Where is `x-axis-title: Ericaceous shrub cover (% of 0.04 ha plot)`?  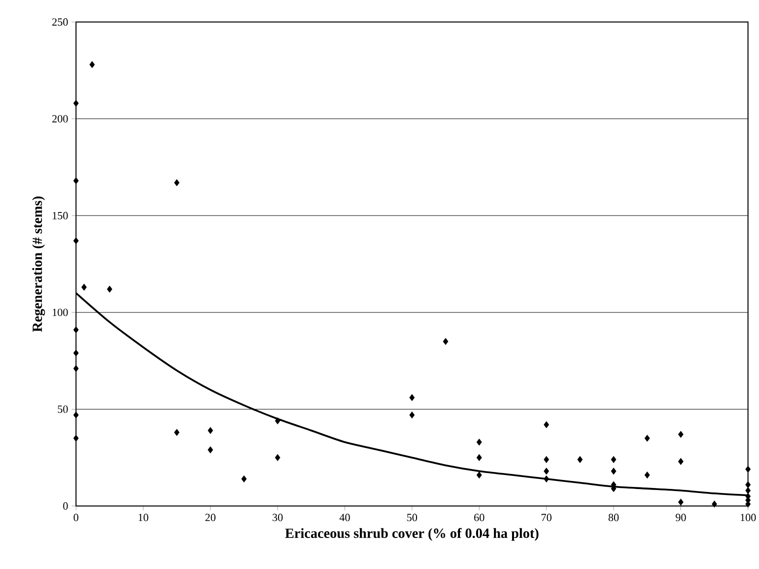 x-axis-title: Ericaceous shrub cover (% of 0.04 ha plot) is located at coordinates (411, 534).